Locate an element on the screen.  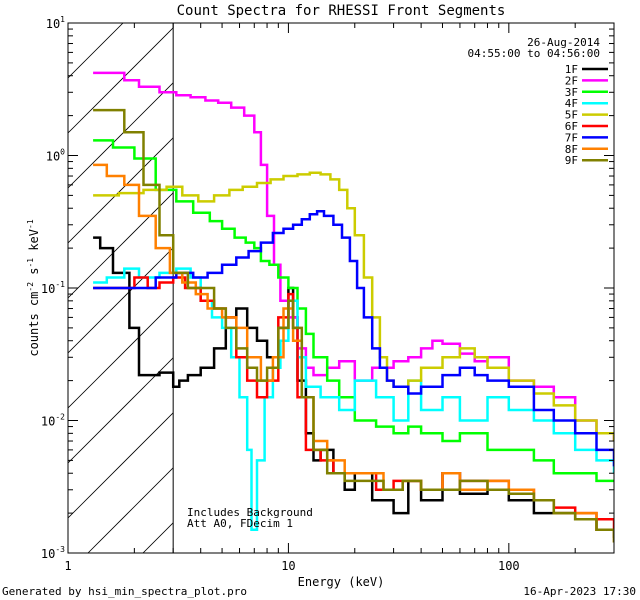
y-tick-label: 10⁻³ is located at coordinates (53, 553).